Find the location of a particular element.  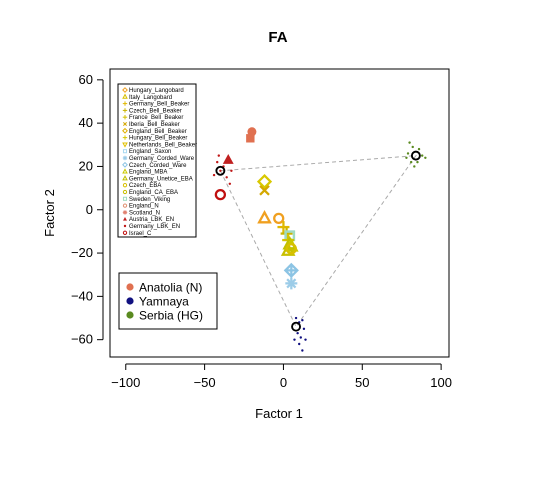

legend-top-label-13: Germany_Unetice_EBA is located at coordinates (161, 179).